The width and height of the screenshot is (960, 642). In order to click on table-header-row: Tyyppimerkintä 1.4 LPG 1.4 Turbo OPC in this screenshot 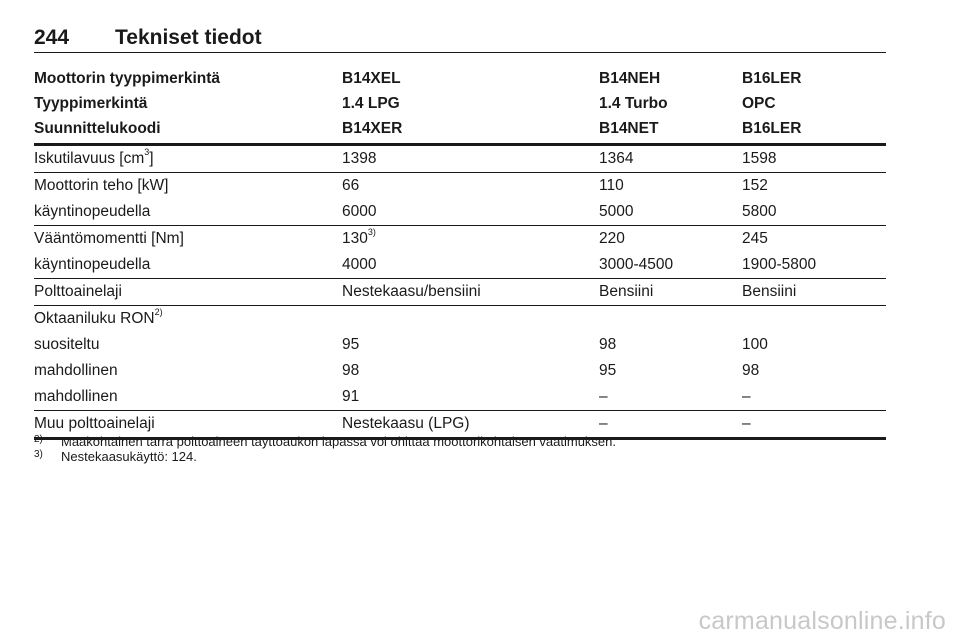, I will do `click(460, 103)`.